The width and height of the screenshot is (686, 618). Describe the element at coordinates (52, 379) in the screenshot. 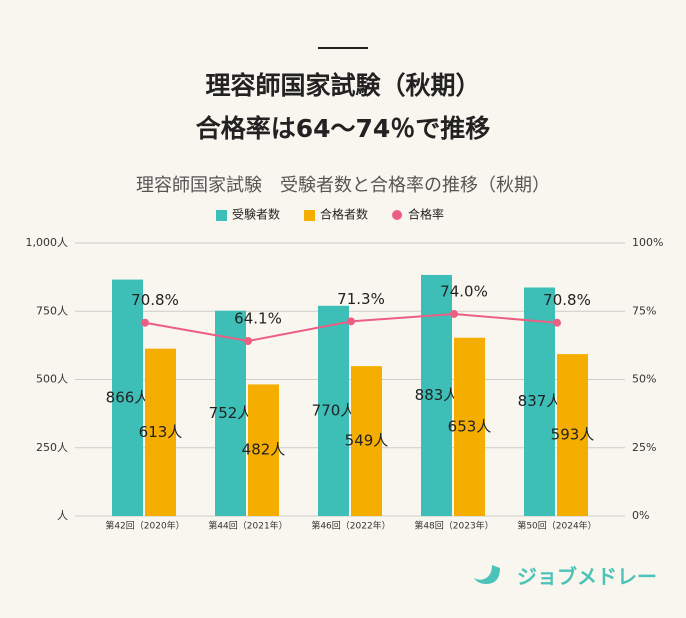

I see `y-tick-label: 500人` at that location.